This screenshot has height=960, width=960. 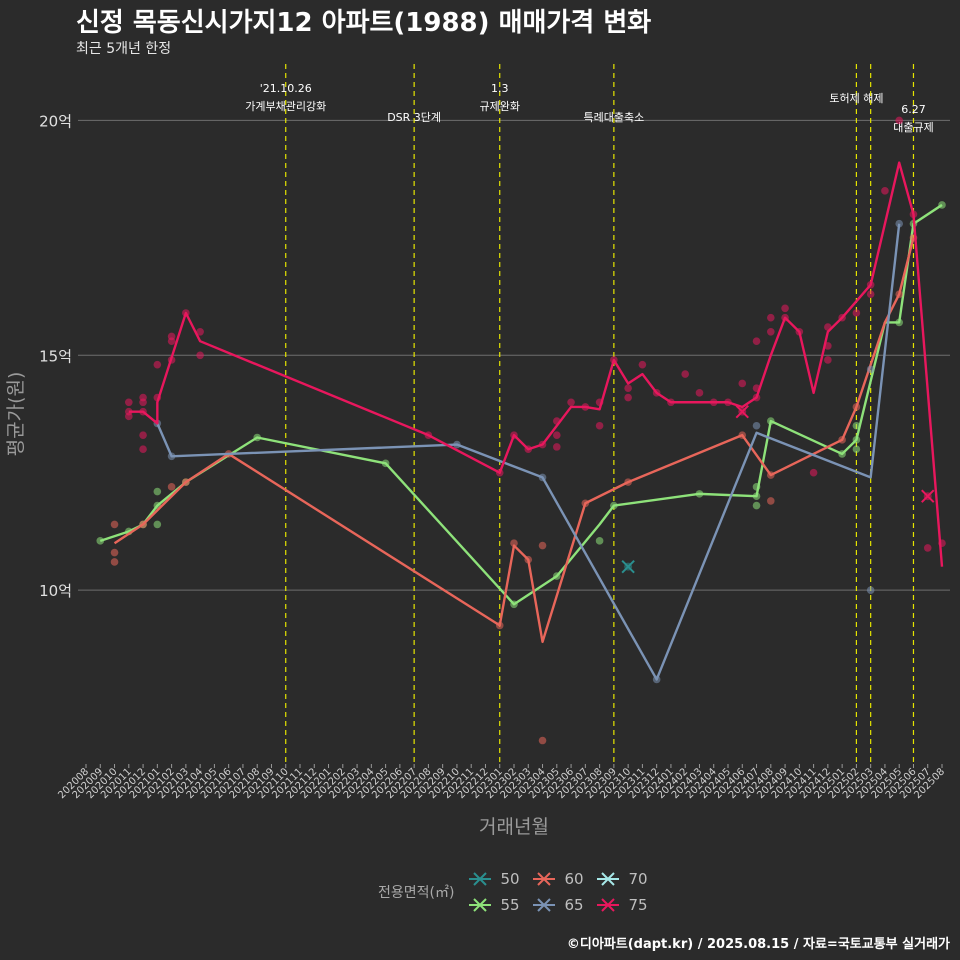 What do you see at coordinates (613, 117) in the screenshot?
I see `event-annotation: 특례대출축소` at bounding box center [613, 117].